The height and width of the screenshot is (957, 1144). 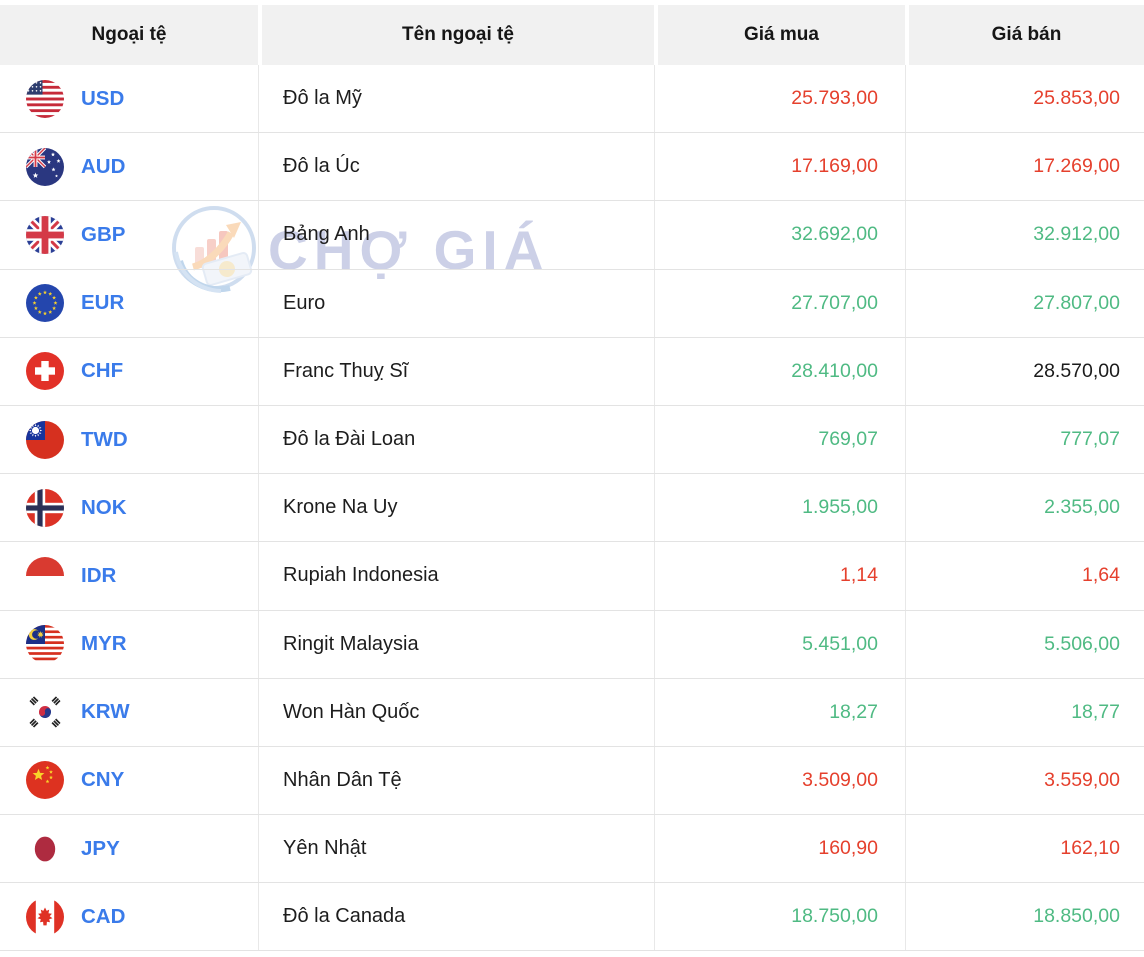 I want to click on currency-name: Won Hàn Quốc, so click(x=456, y=712).